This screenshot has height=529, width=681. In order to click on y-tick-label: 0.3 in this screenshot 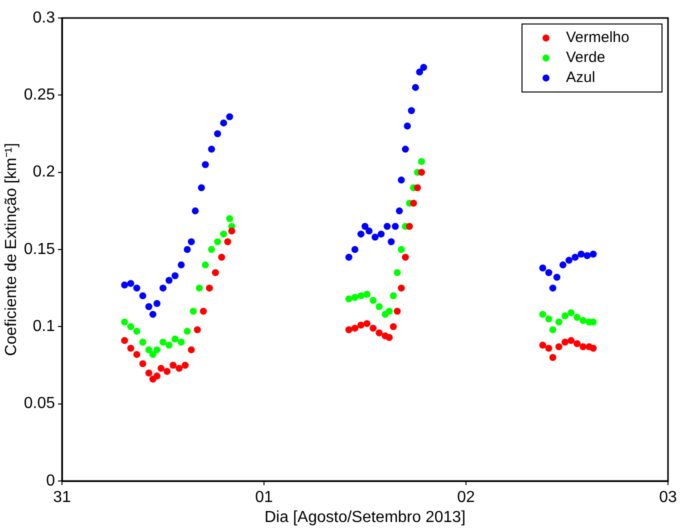, I will do `click(44, 17)`.